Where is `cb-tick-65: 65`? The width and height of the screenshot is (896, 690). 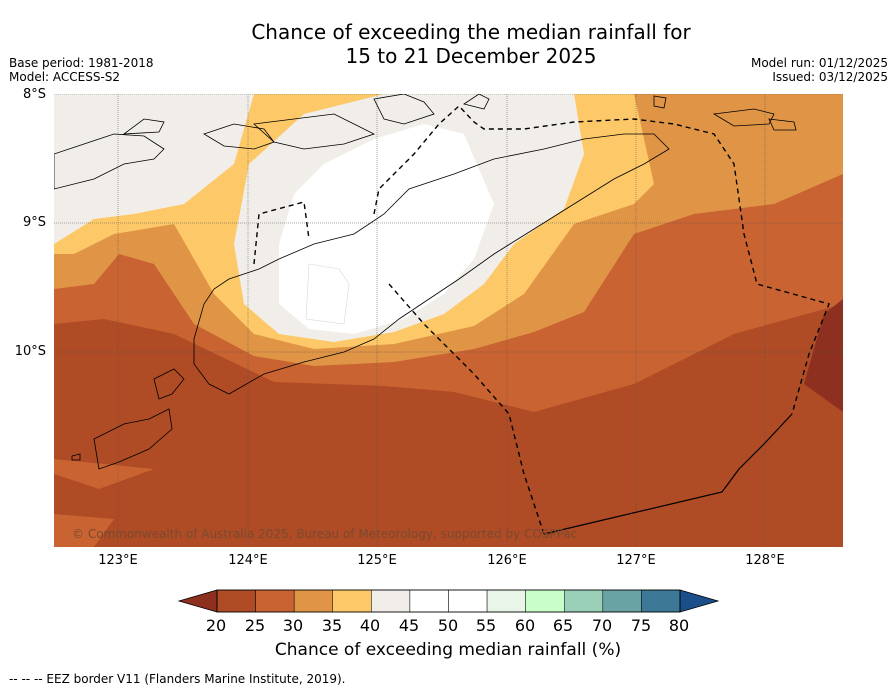 cb-tick-65: 65 is located at coordinates (563, 625).